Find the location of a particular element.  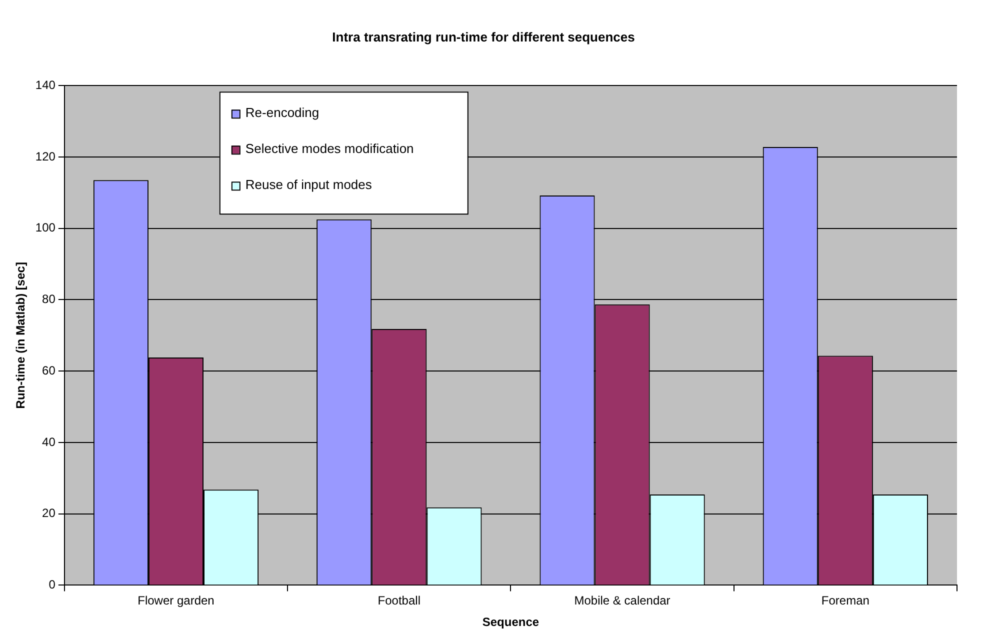

y-axis-title: Run-time (in Matlab) [sec] is located at coordinates (21, 335).